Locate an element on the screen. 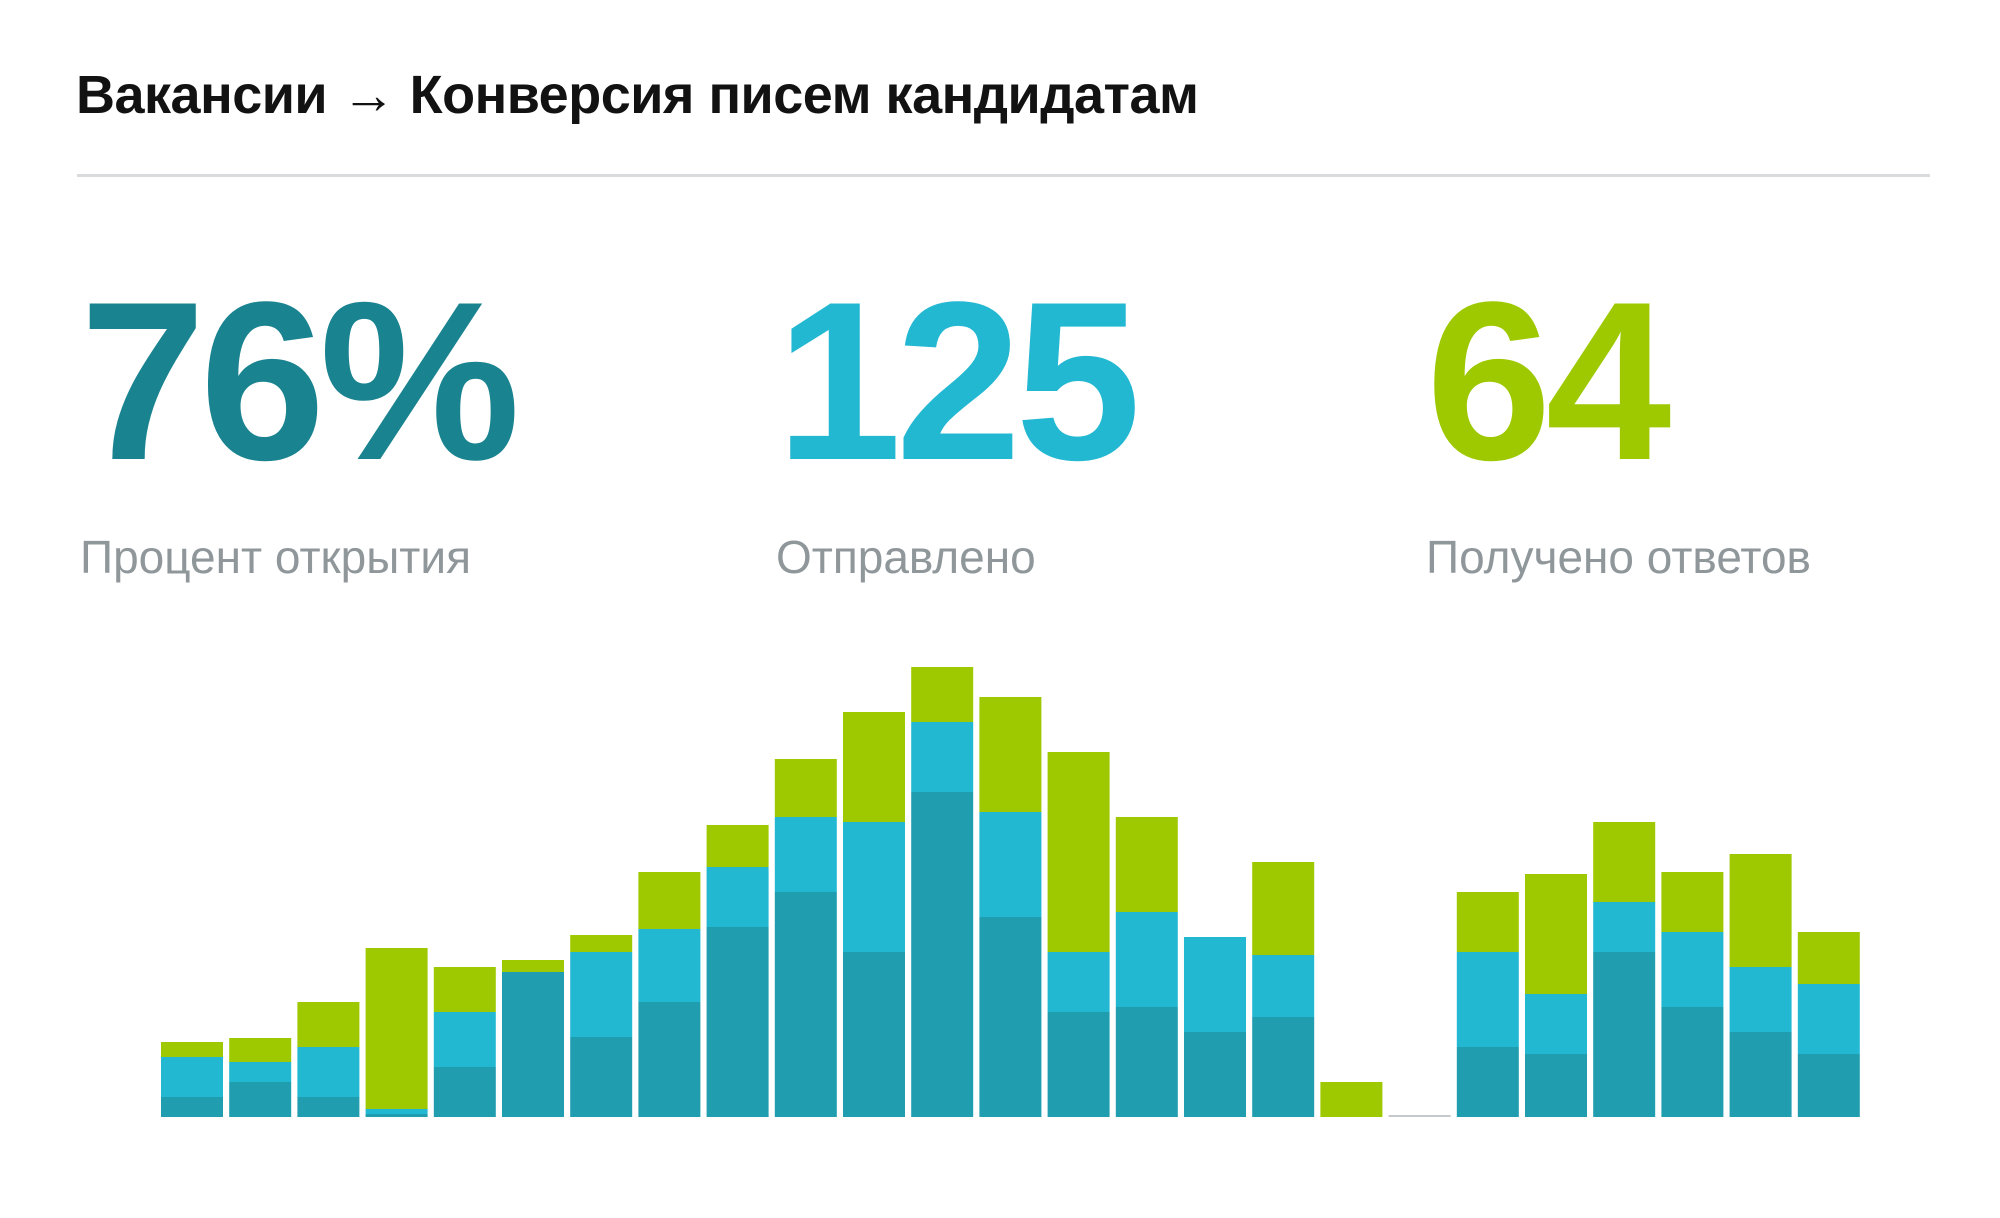 The height and width of the screenshot is (1218, 2000). metric-replies: 64 Получено ответов is located at coordinates (1618, 426).